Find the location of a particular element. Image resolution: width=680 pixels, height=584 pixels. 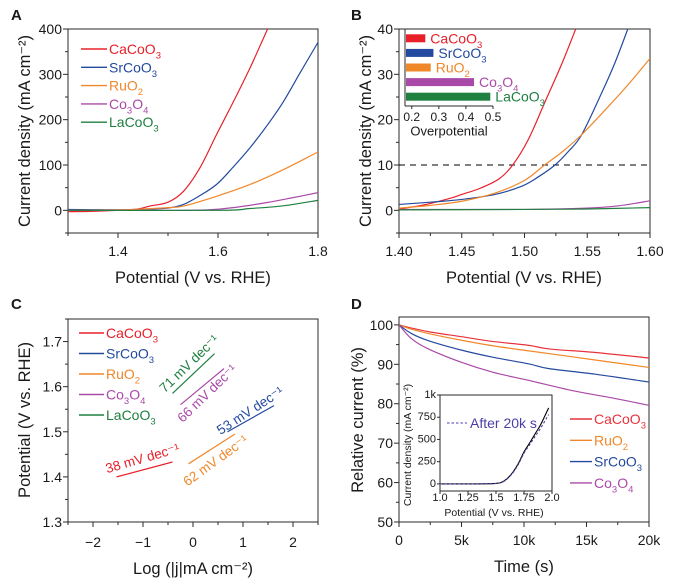

inset-x-tick-label: 0.3 is located at coordinates (439, 117).